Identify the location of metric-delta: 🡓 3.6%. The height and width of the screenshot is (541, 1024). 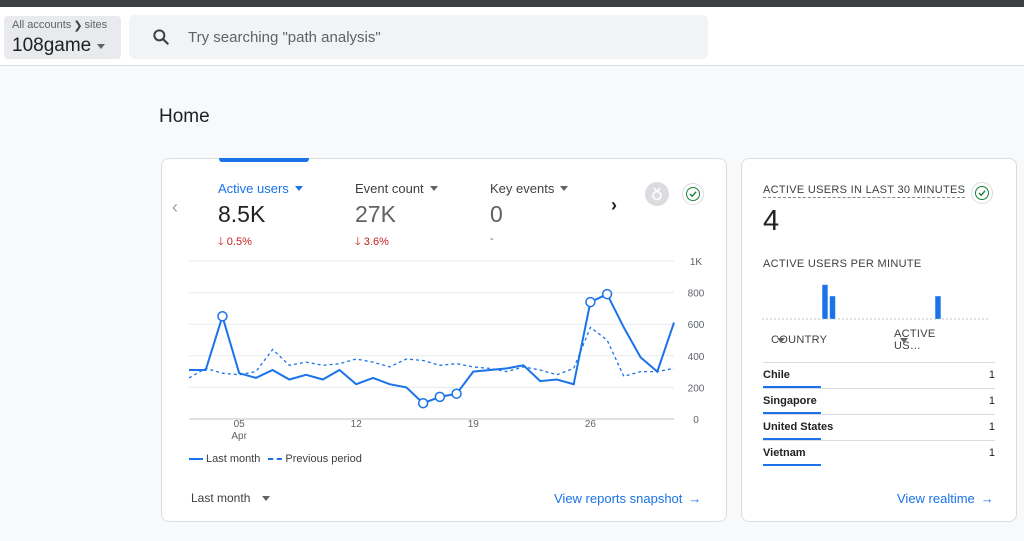
(396, 242).